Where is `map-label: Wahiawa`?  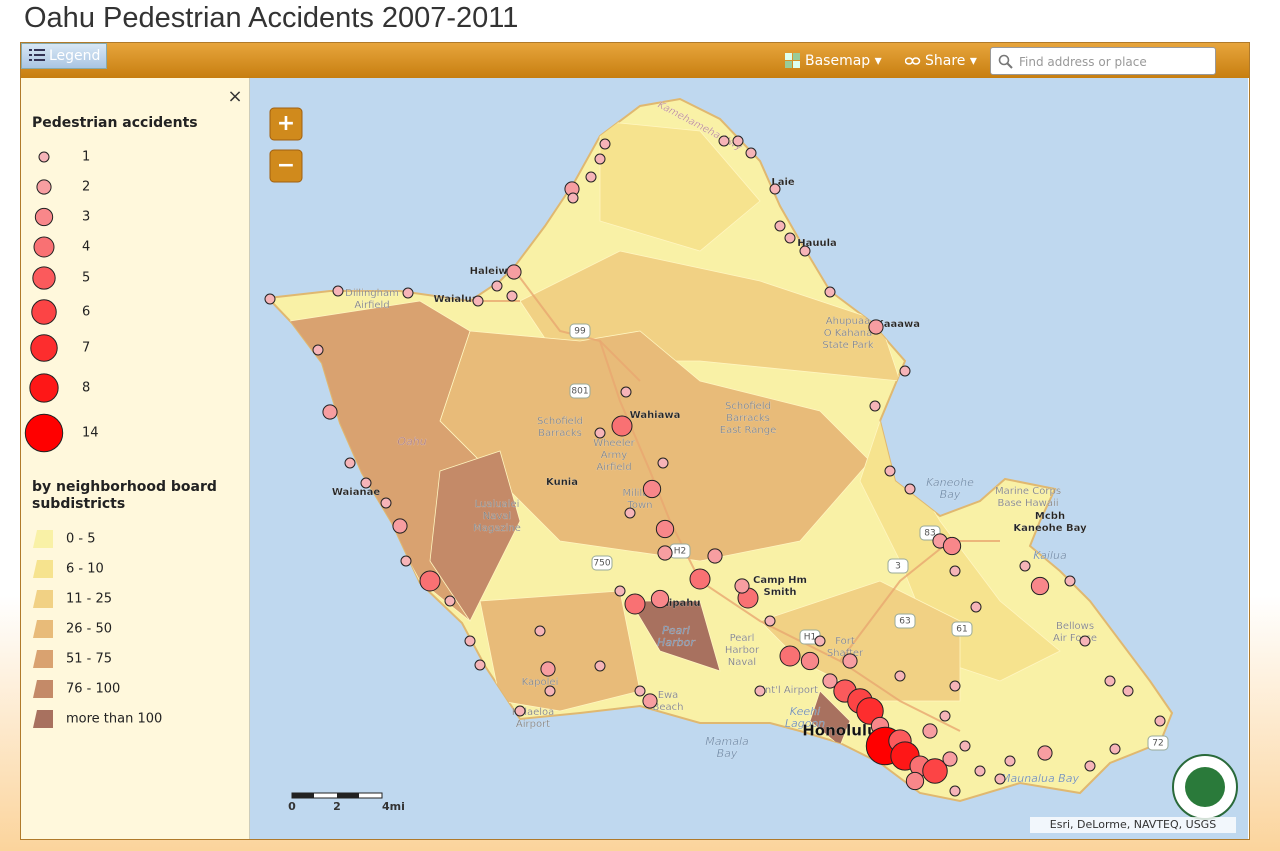 map-label: Wahiawa is located at coordinates (655, 415).